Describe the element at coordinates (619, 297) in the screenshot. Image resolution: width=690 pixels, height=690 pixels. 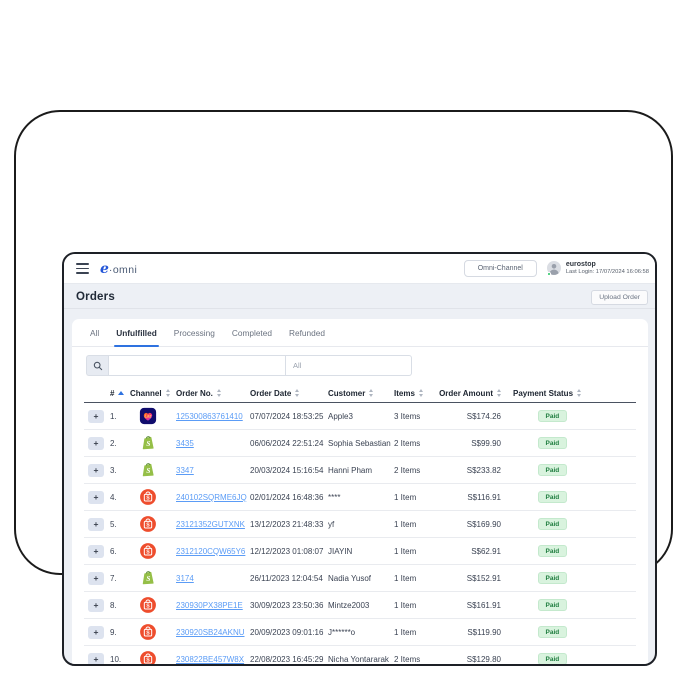
I see `upload-order-button: Upload Order` at that location.